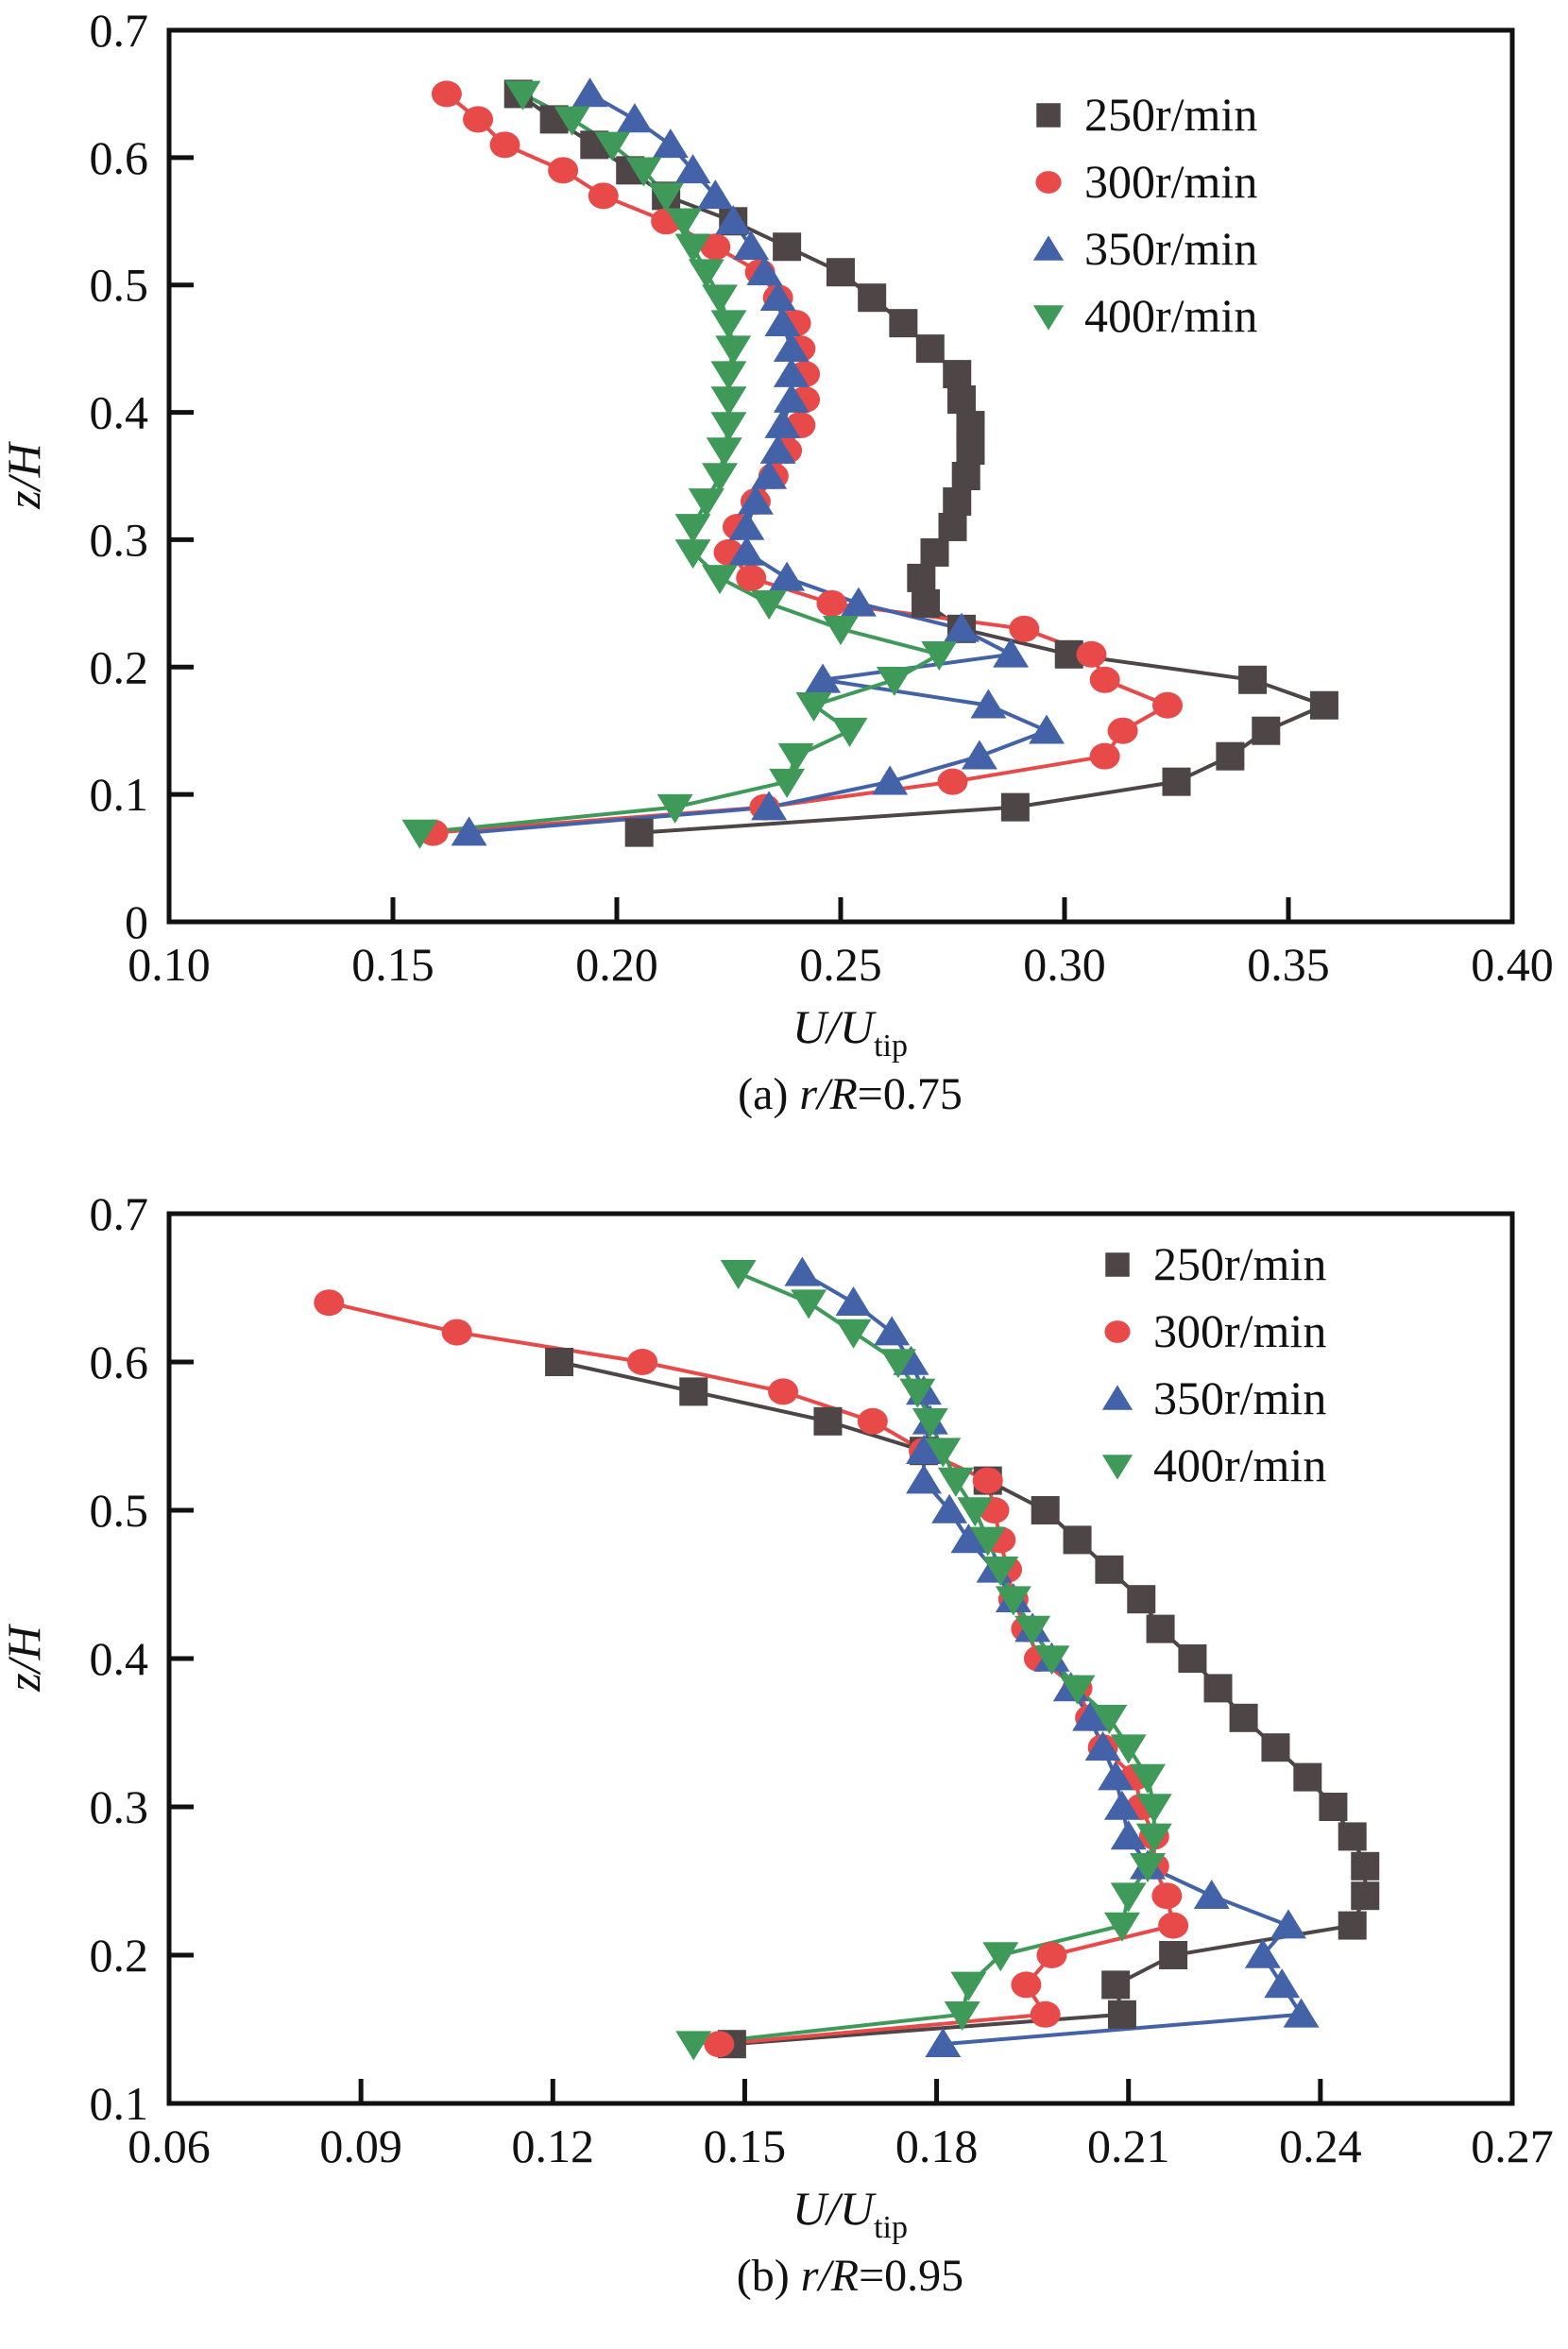 The height and width of the screenshot is (2349, 1568). Describe the element at coordinates (25, 474) in the screenshot. I see `y-axis-title-a: z/H` at that location.